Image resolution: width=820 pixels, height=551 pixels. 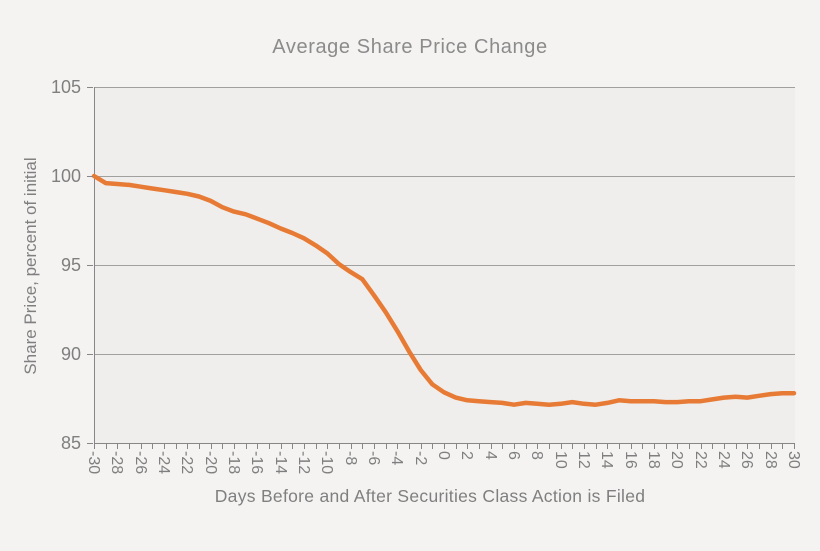 I want to click on x-tick-label-22: 22, so click(x=700, y=460).